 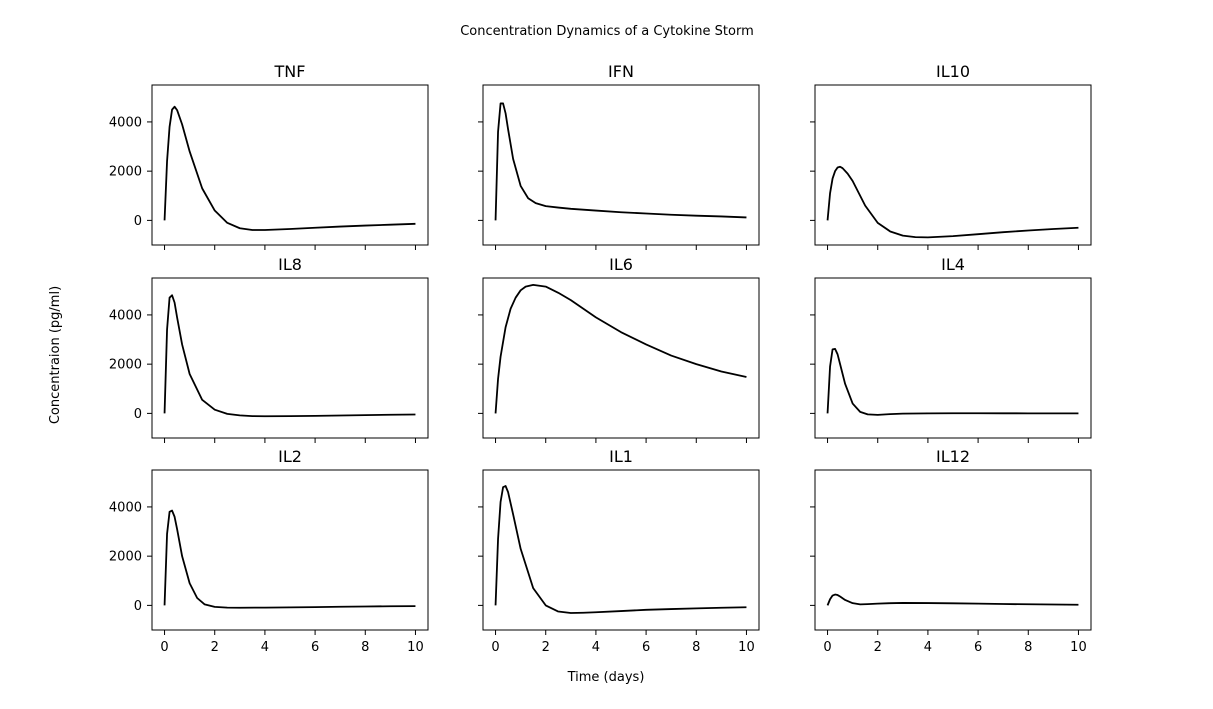 I want to click on panel-title-il2: IL2, so click(x=290, y=456).